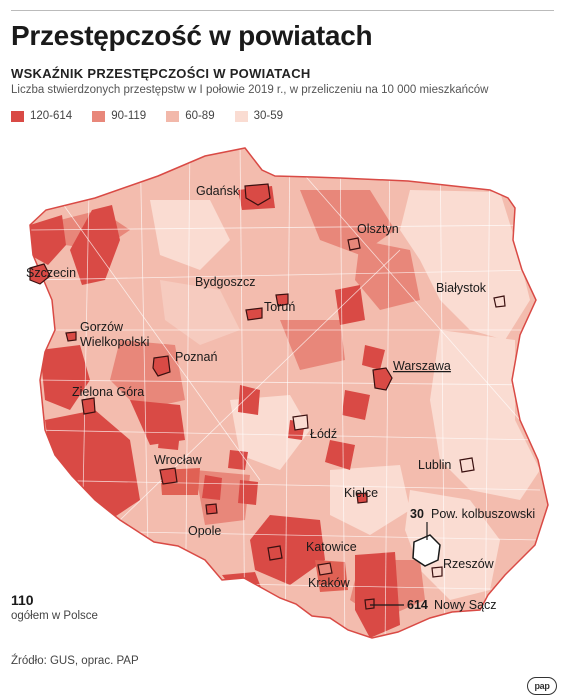 Image resolution: width=564 pixels, height=700 pixels. Describe the element at coordinates (469, 564) in the screenshot. I see `city-label-rzeszow: Rzeszów` at that location.